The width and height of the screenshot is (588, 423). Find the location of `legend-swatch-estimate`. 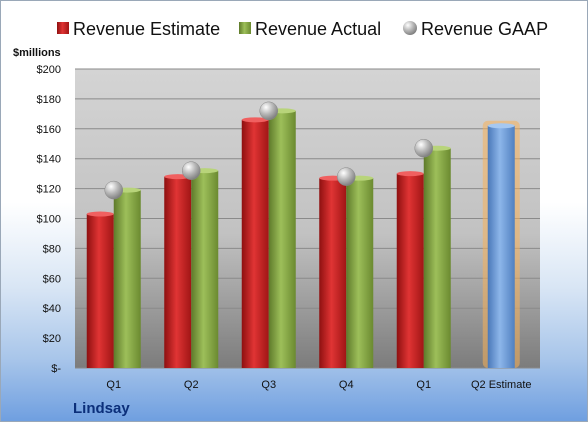

legend-swatch-estimate is located at coordinates (63, 28).